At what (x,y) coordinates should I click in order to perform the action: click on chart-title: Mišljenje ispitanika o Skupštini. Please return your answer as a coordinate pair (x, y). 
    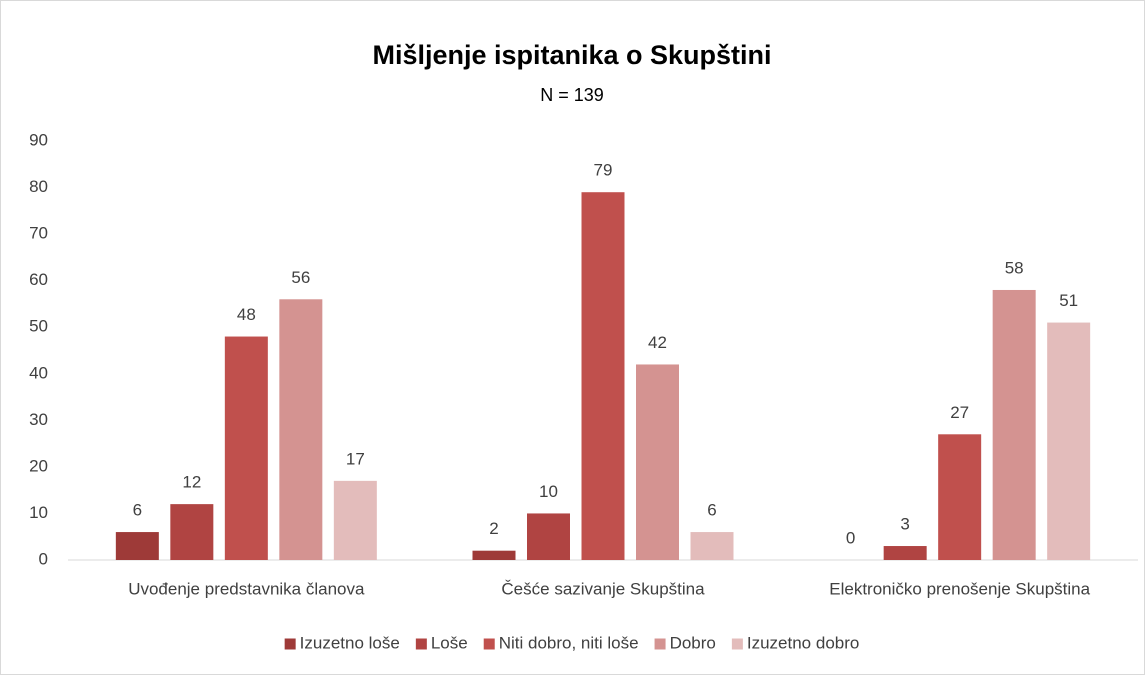
    Looking at the image, I should click on (571, 55).